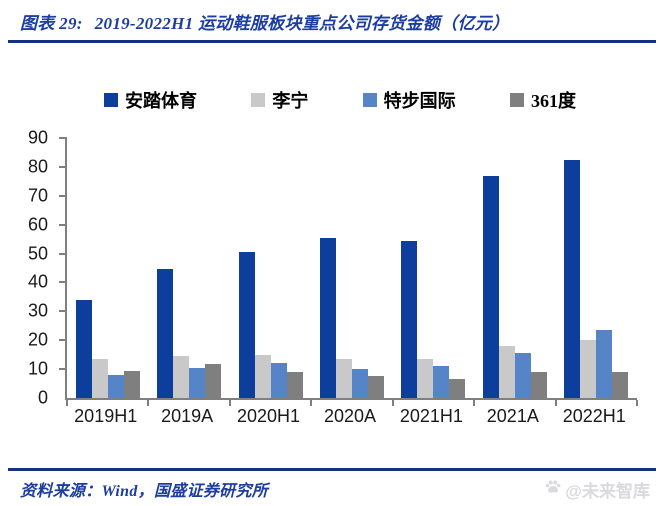 The height and width of the screenshot is (506, 664). I want to click on legend-label-lining: 李宁, so click(290, 101).